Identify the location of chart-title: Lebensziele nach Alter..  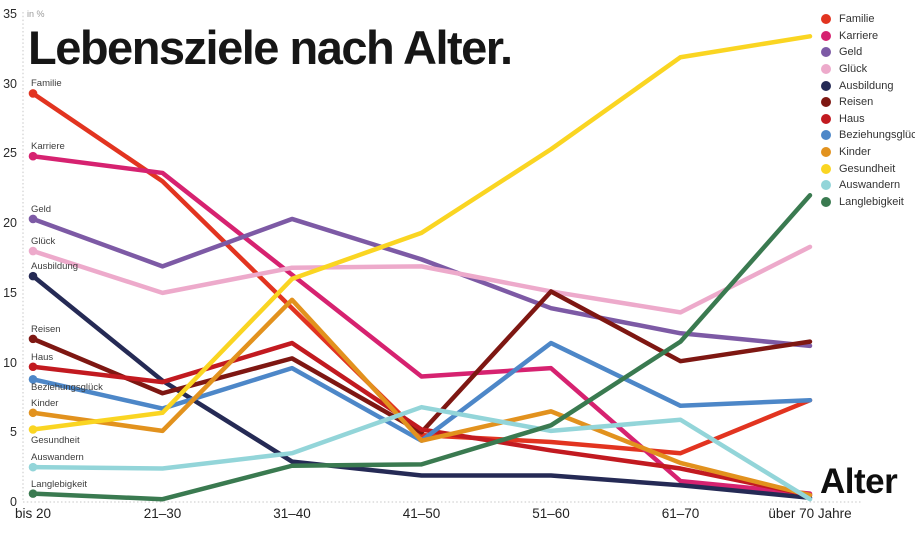
(270, 47).